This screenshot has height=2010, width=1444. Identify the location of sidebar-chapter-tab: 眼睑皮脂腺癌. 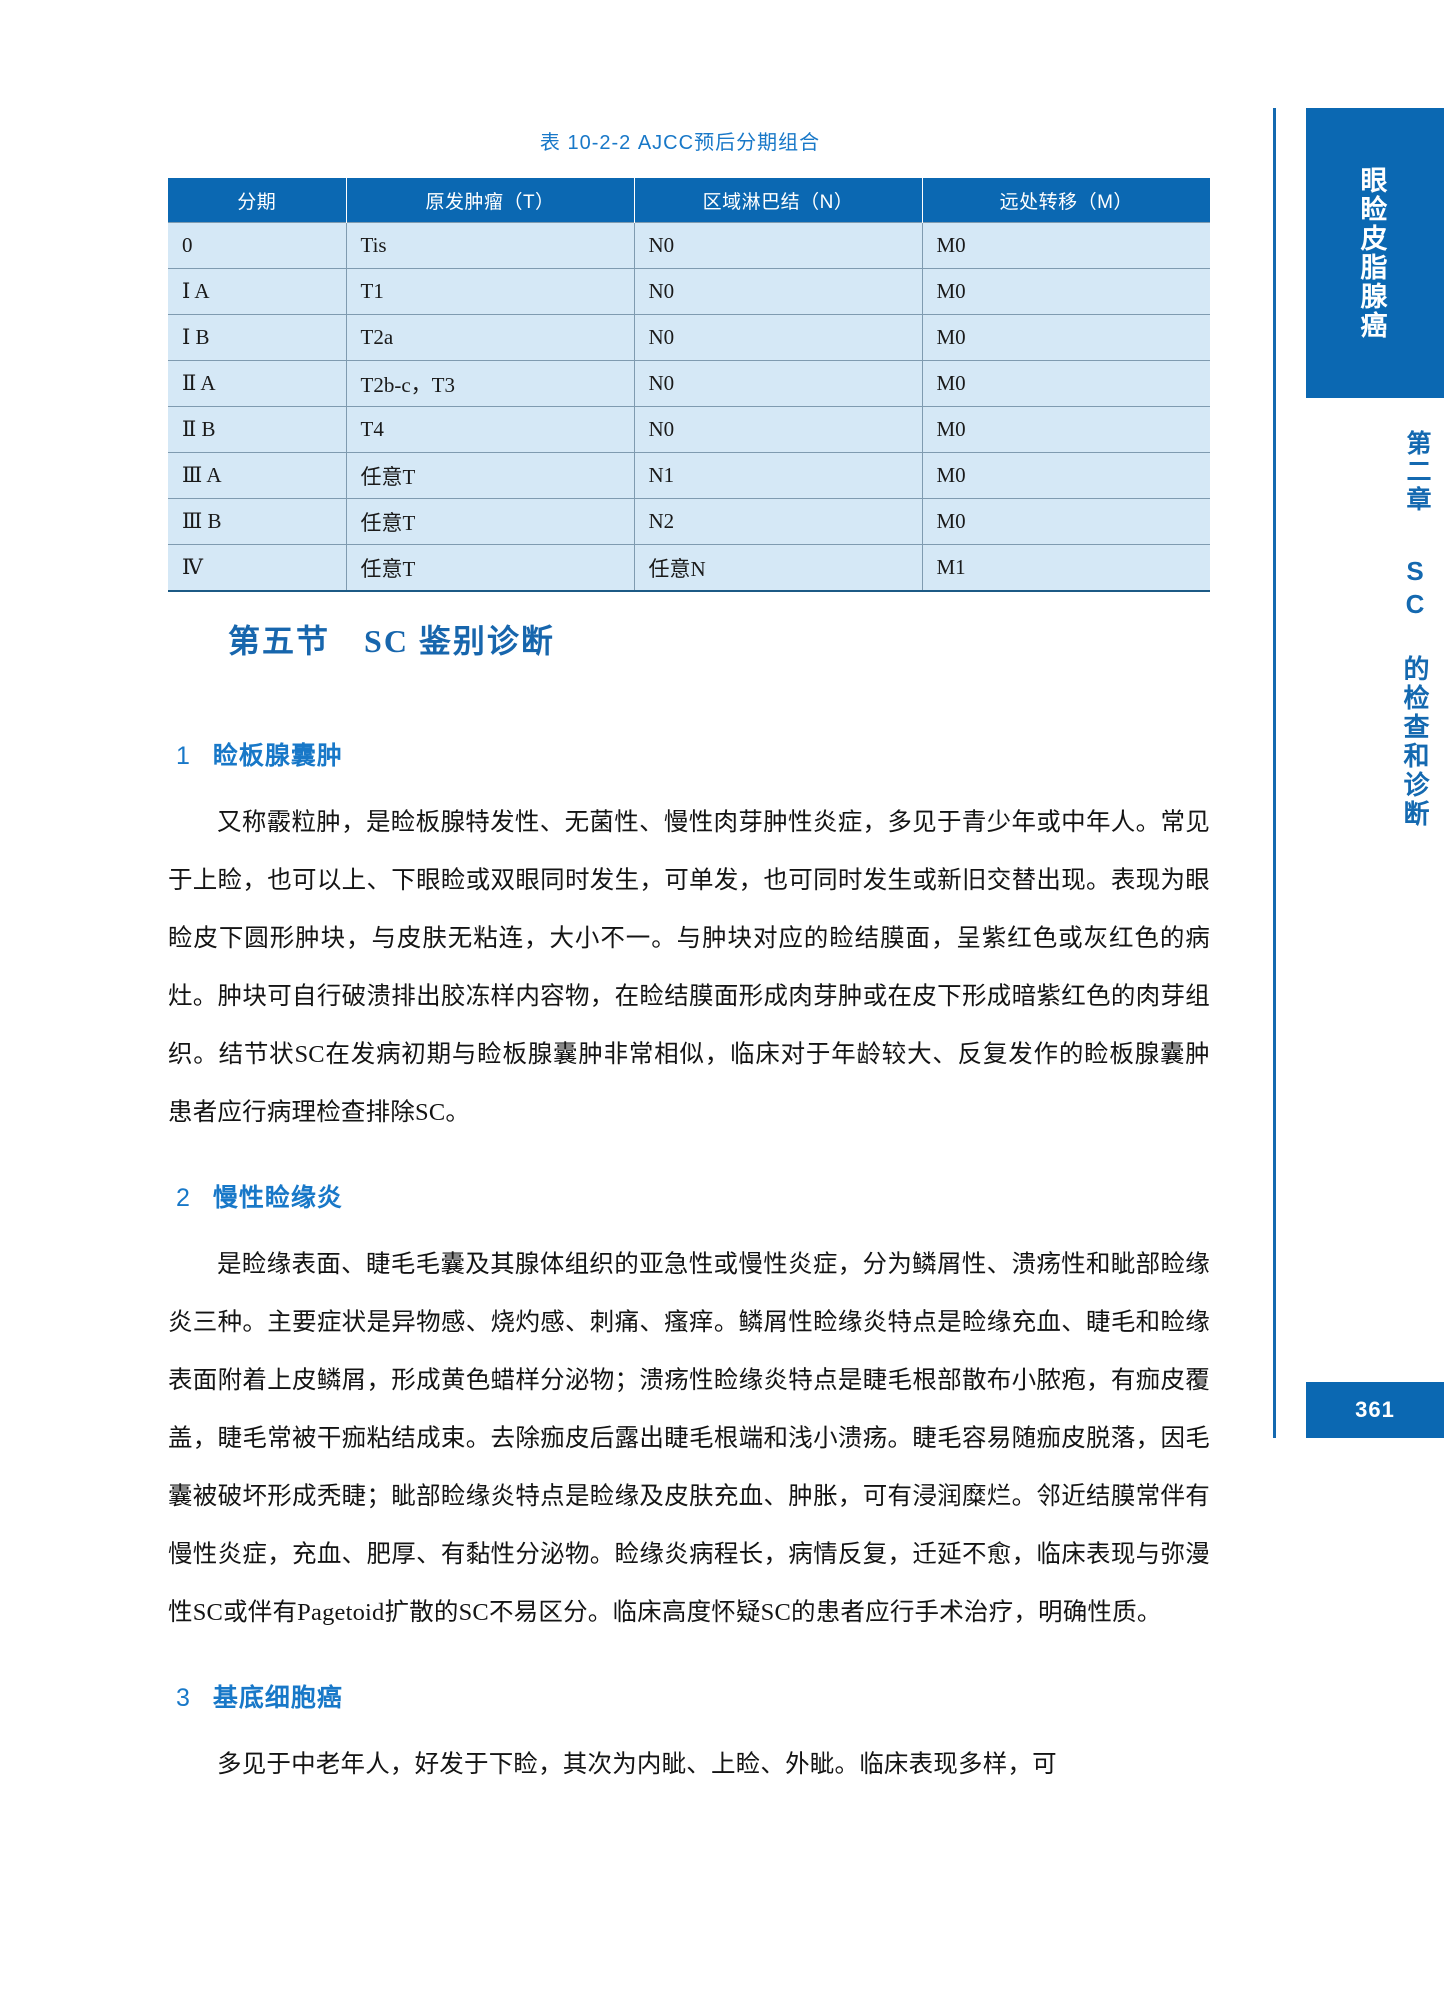
(1375, 253).